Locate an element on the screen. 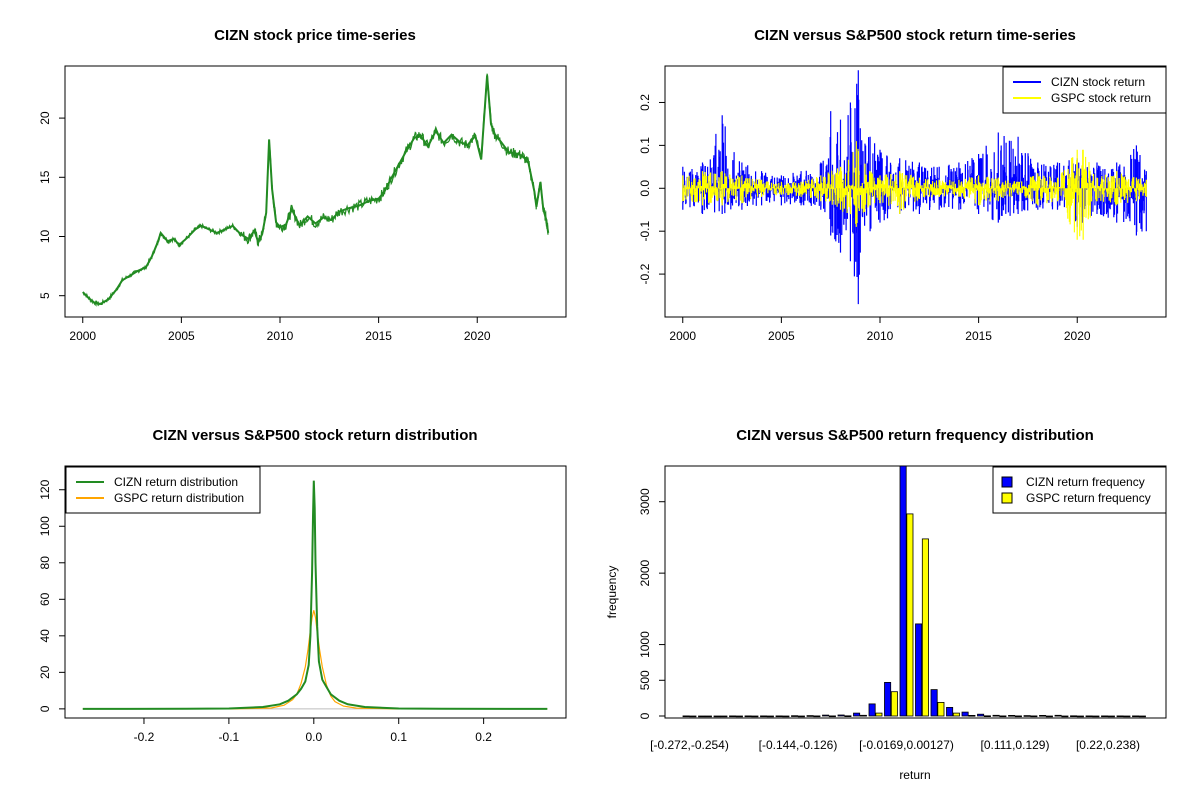 This screenshot has height=800, width=1200. x-tick-label: [0.111,0.129) is located at coordinates (1015, 745).